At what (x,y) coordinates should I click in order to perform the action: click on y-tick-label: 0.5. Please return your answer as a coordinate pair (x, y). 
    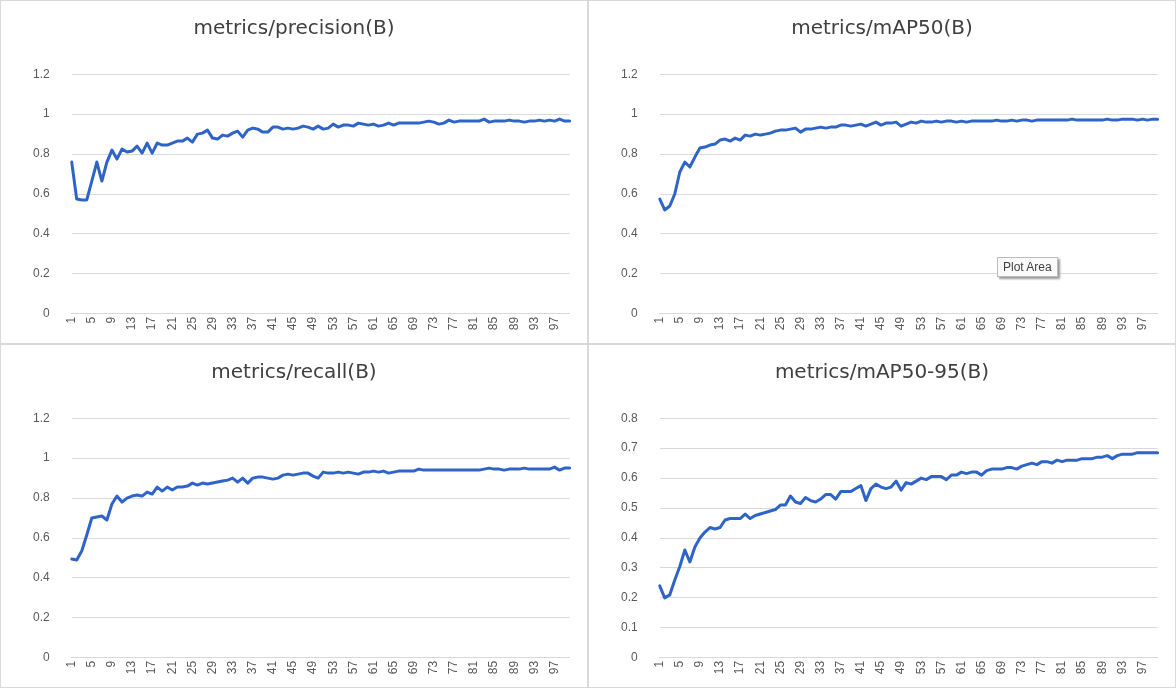
    Looking at the image, I should click on (629, 507).